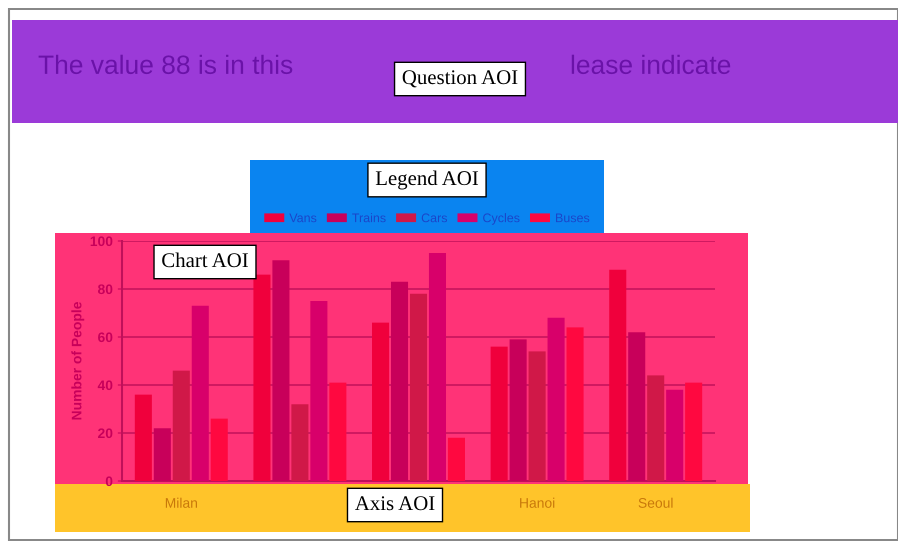  Describe the element at coordinates (501, 219) in the screenshot. I see `legend-label: Cycles` at that location.